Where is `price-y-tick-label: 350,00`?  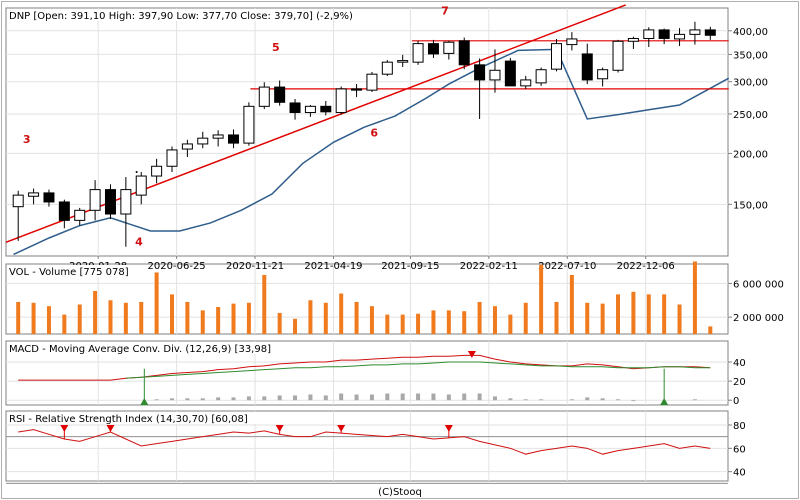
price-y-tick-label: 350,00 is located at coordinates (750, 55).